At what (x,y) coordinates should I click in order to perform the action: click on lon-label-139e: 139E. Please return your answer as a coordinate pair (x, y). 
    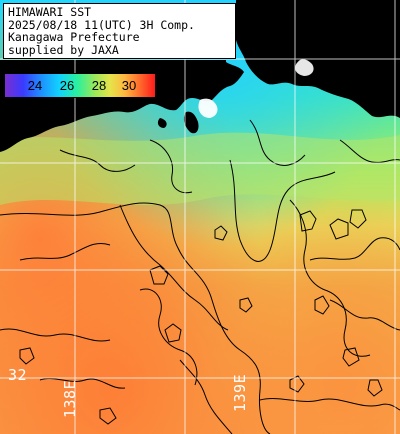
    Looking at the image, I should click on (240, 392).